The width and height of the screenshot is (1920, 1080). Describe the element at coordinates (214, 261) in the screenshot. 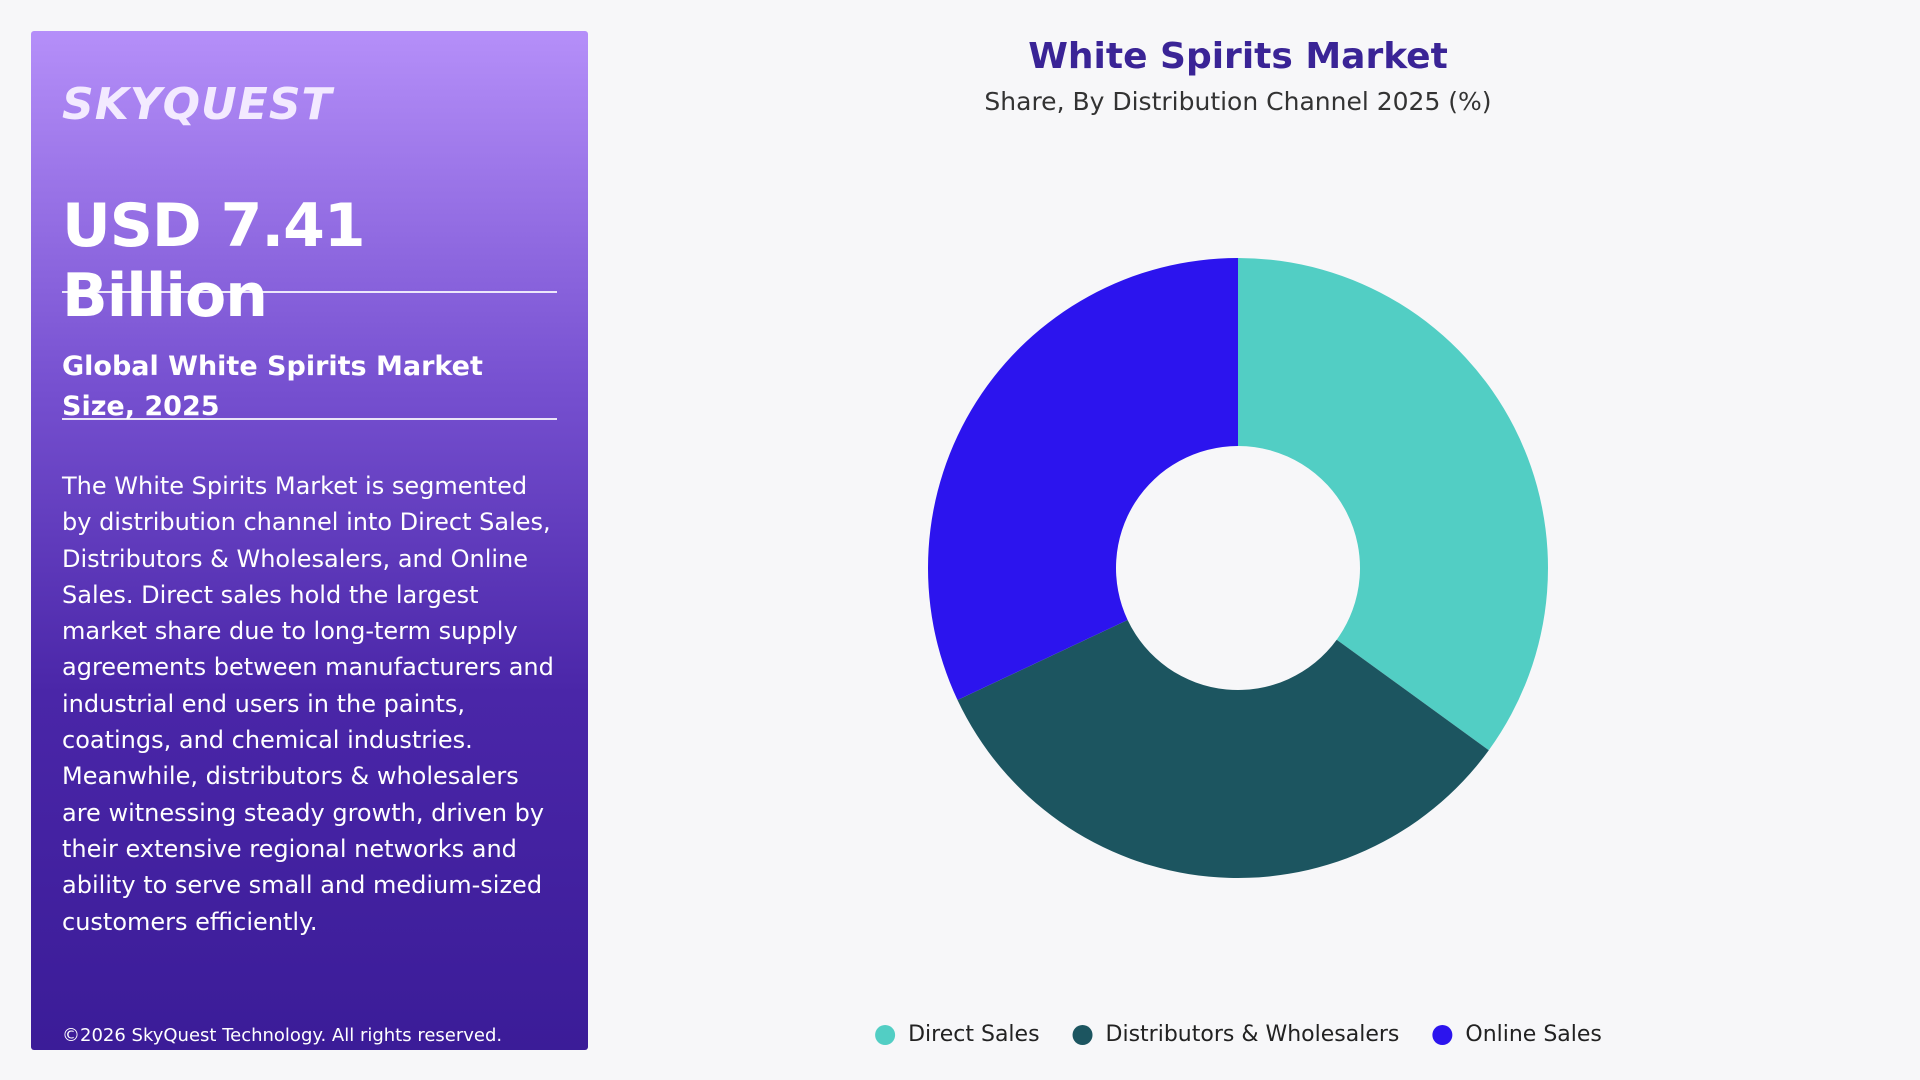

I see `headline: USD 7.41 Billion` at that location.